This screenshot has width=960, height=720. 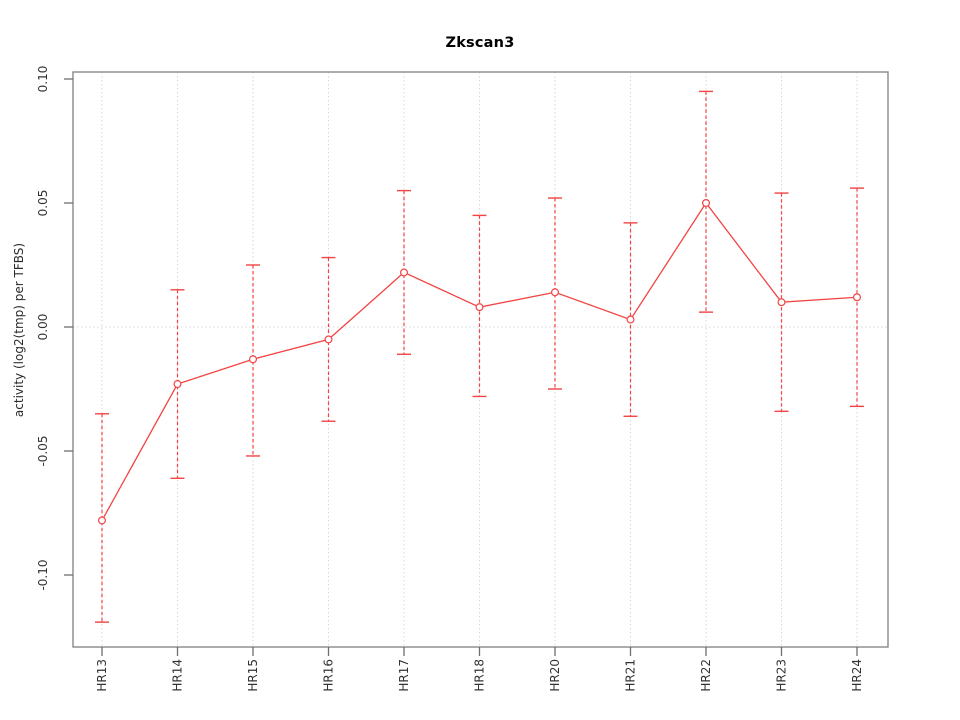 What do you see at coordinates (782, 675) in the screenshot?
I see `x-tick-label: HR23` at bounding box center [782, 675].